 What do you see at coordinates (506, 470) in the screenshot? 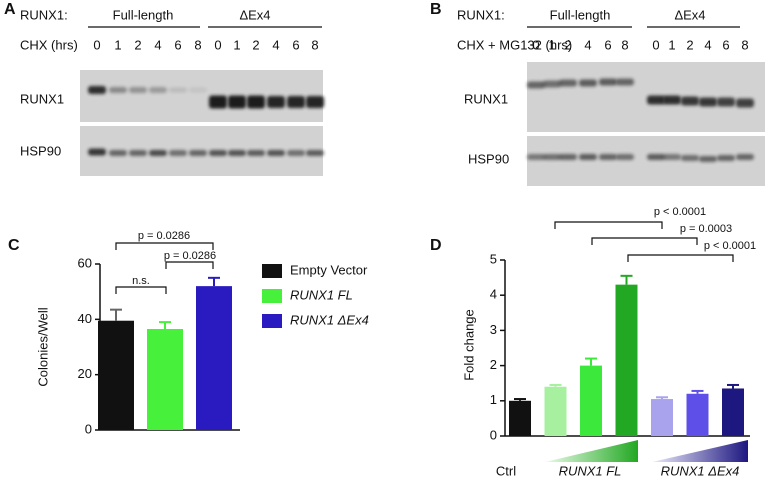
I see `x-tick-label: Ctrl` at bounding box center [506, 470].